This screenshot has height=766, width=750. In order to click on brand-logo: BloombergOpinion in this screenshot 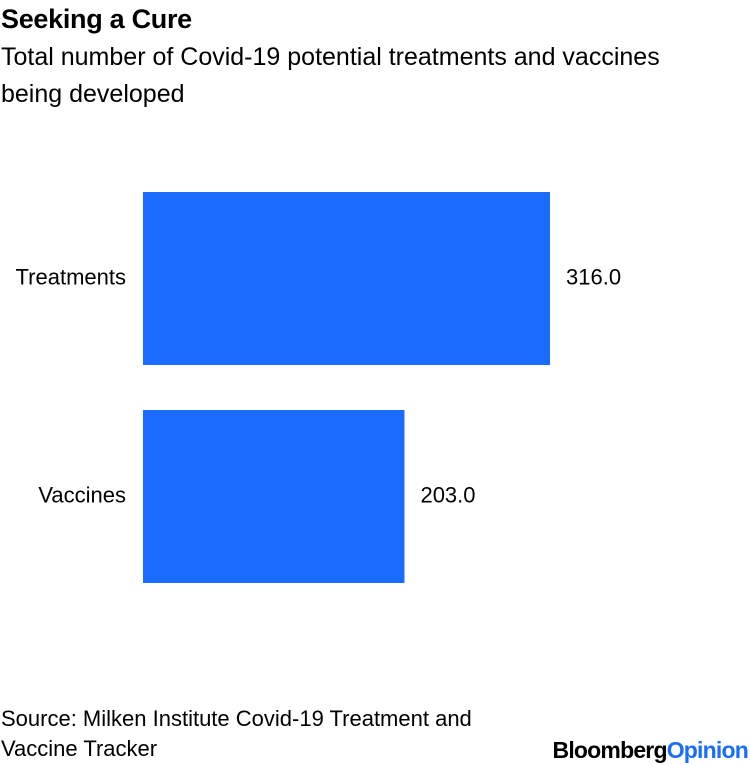, I will do `click(650, 750)`.